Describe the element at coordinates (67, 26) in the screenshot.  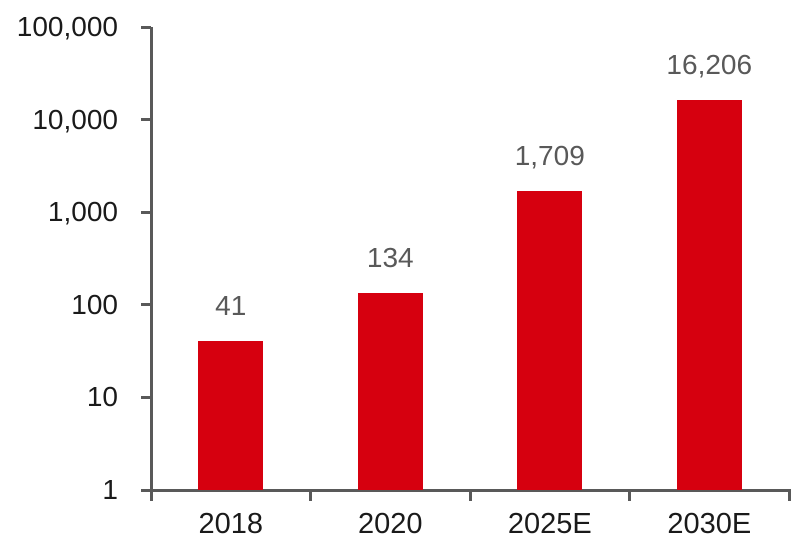
I see `y-tick-label: 100,000` at that location.